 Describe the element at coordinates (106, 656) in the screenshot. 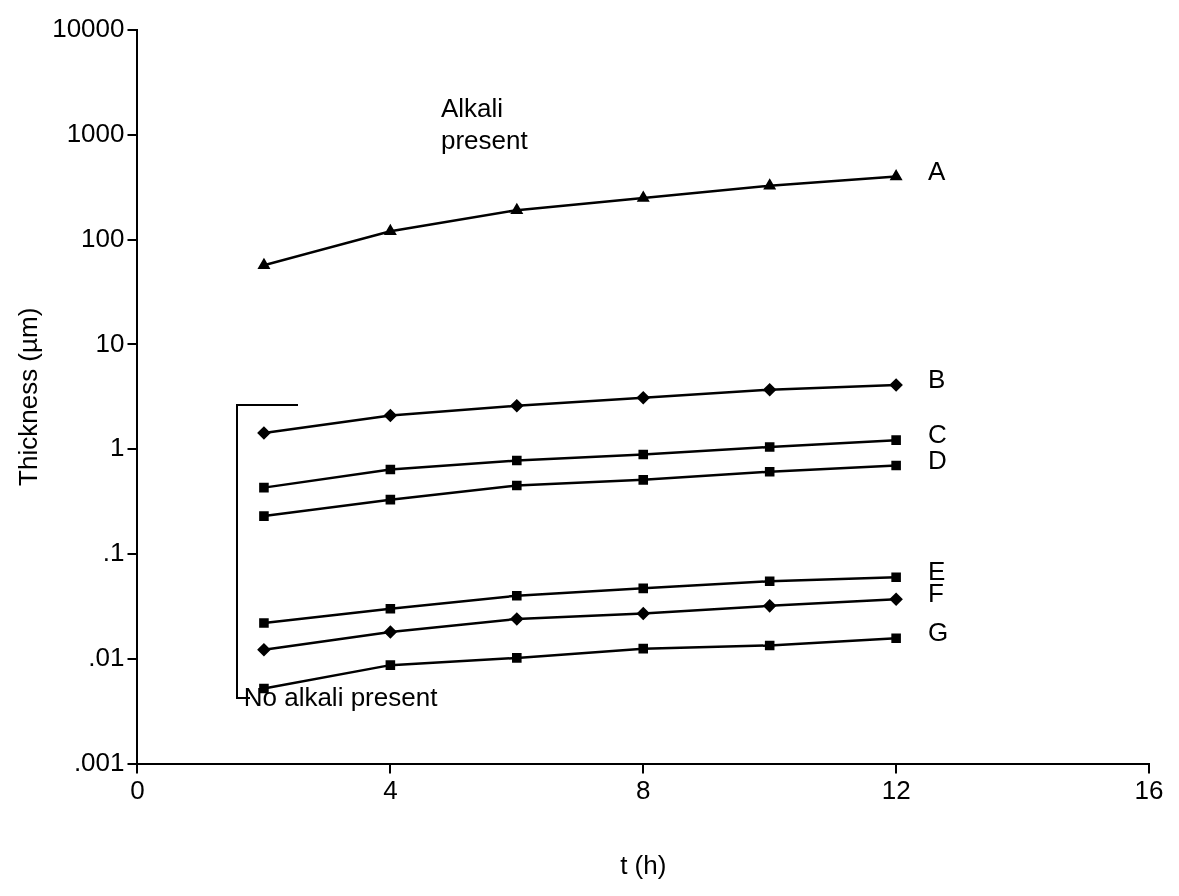

I see `y-tick-label: .01` at that location.